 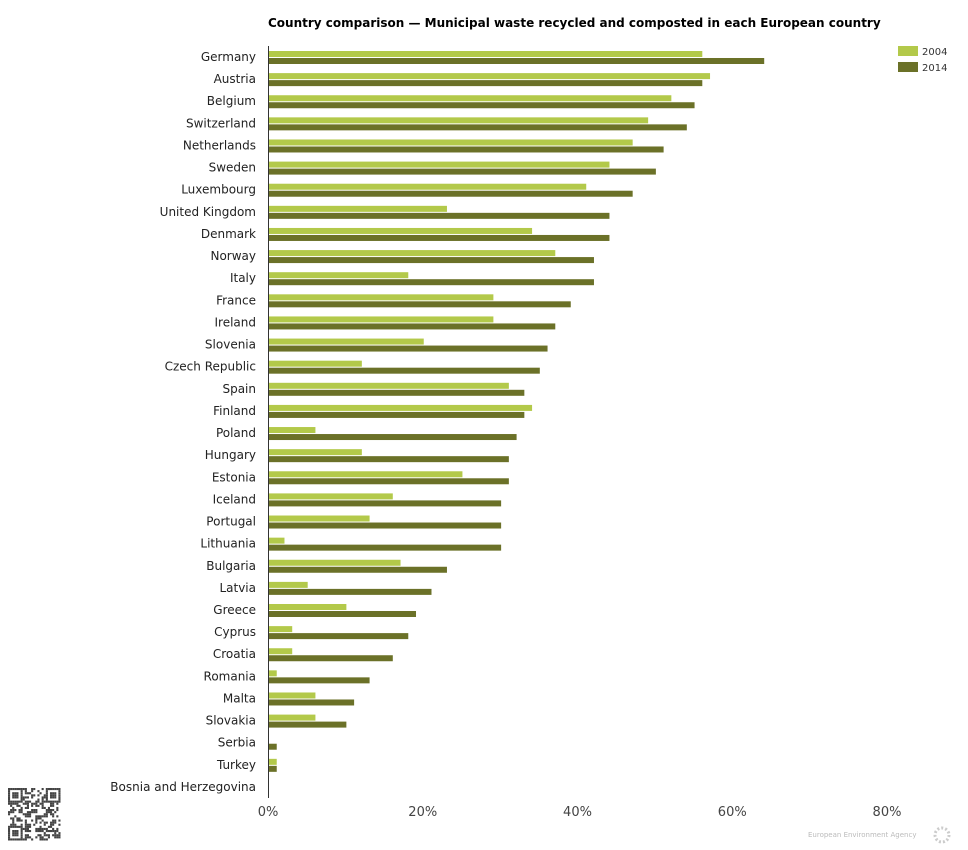 What do you see at coordinates (517, 61) in the screenshot?
I see `bar-2014-germany` at bounding box center [517, 61].